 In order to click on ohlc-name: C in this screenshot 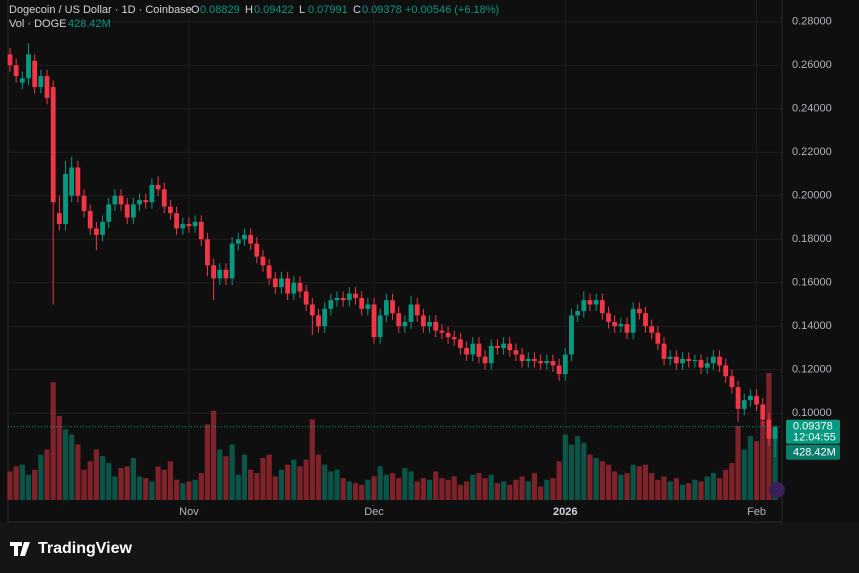, I will do `click(357, 10)`.